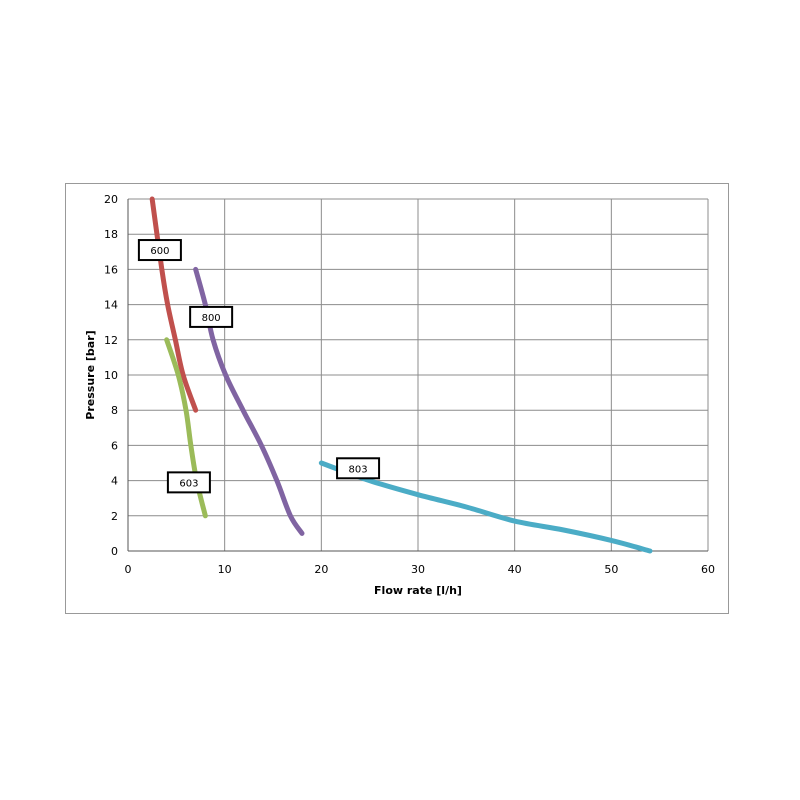 The image size is (800, 800). Describe the element at coordinates (321, 569) in the screenshot. I see `x-tick-label: 20` at that location.